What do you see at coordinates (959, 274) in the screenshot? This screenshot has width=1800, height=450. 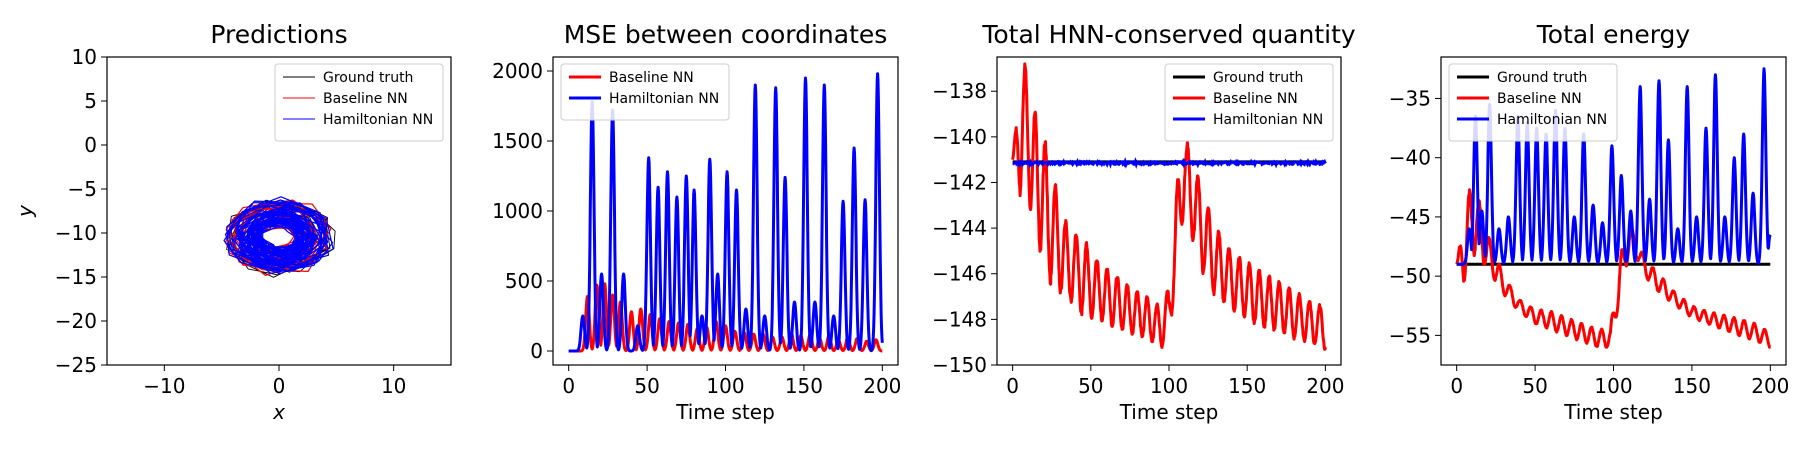 I see `y-tick-label: −146` at bounding box center [959, 274].